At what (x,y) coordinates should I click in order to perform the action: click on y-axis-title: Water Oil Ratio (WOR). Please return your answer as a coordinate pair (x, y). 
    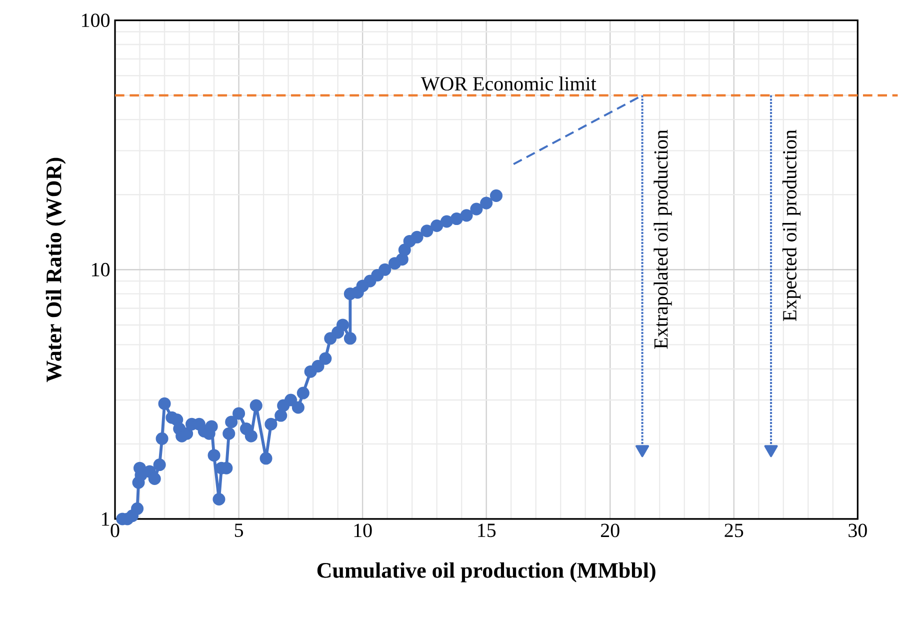
    Looking at the image, I should click on (56, 270).